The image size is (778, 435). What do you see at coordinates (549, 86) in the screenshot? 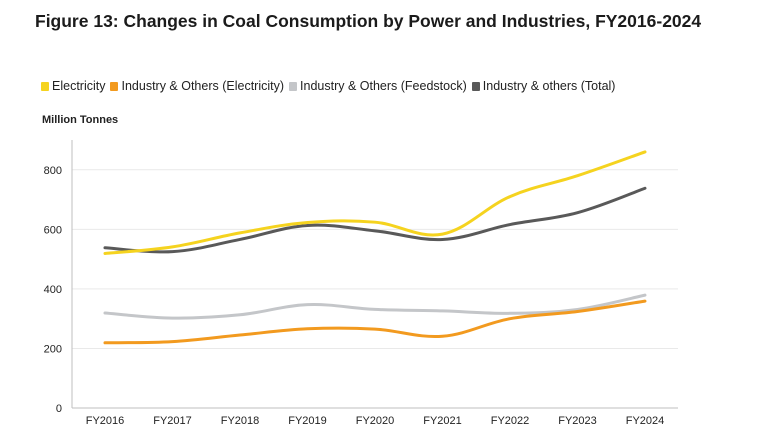
I see `legend-label-industry-total: Industry & others (Total)` at bounding box center [549, 86].